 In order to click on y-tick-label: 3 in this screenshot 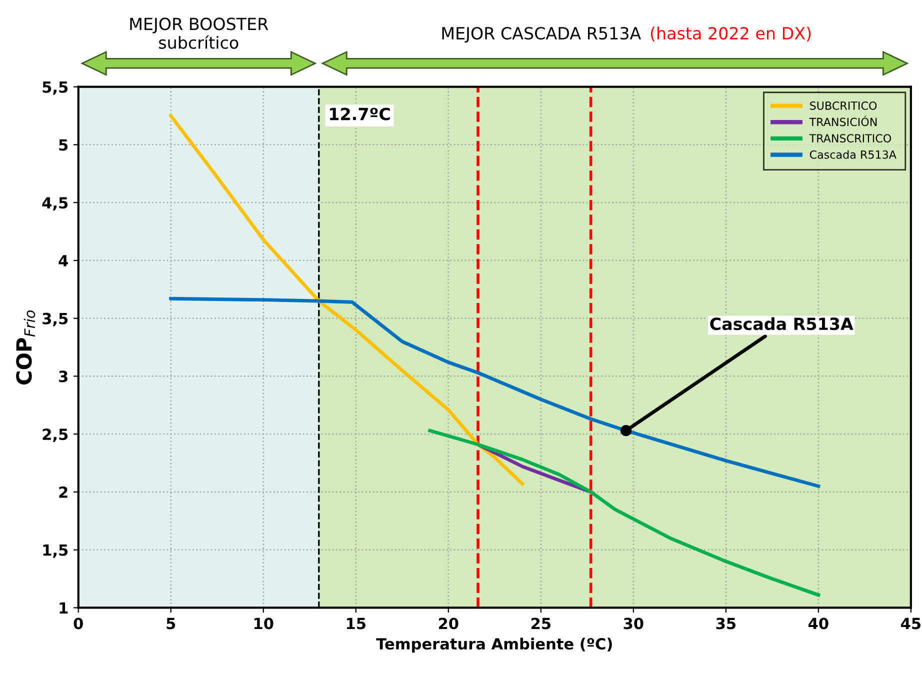, I will do `click(63, 376)`.